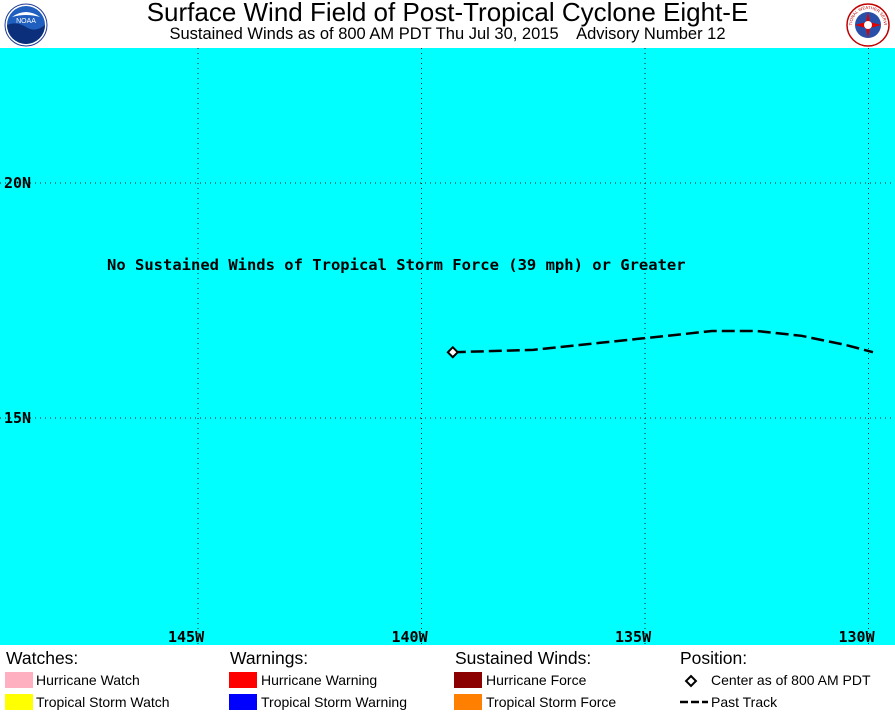 The image size is (895, 716). What do you see at coordinates (103, 702) in the screenshot?
I see `tropical-storm-watch-label: Tropical Storm Watch` at bounding box center [103, 702].